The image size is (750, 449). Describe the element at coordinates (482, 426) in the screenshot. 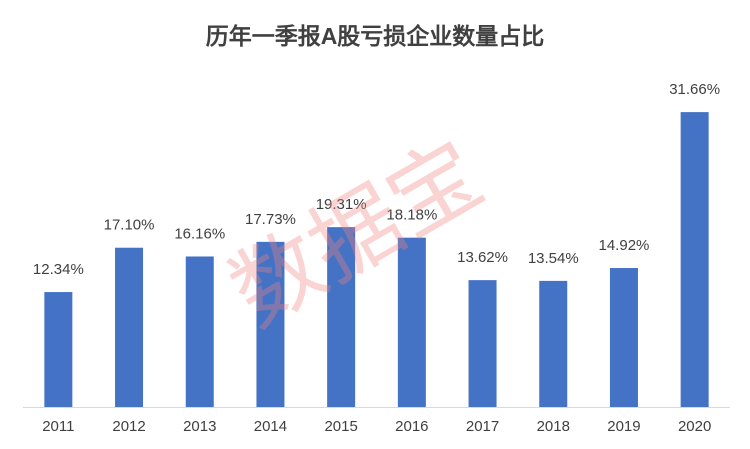

I see `x-tick-label: 2017` at that location.